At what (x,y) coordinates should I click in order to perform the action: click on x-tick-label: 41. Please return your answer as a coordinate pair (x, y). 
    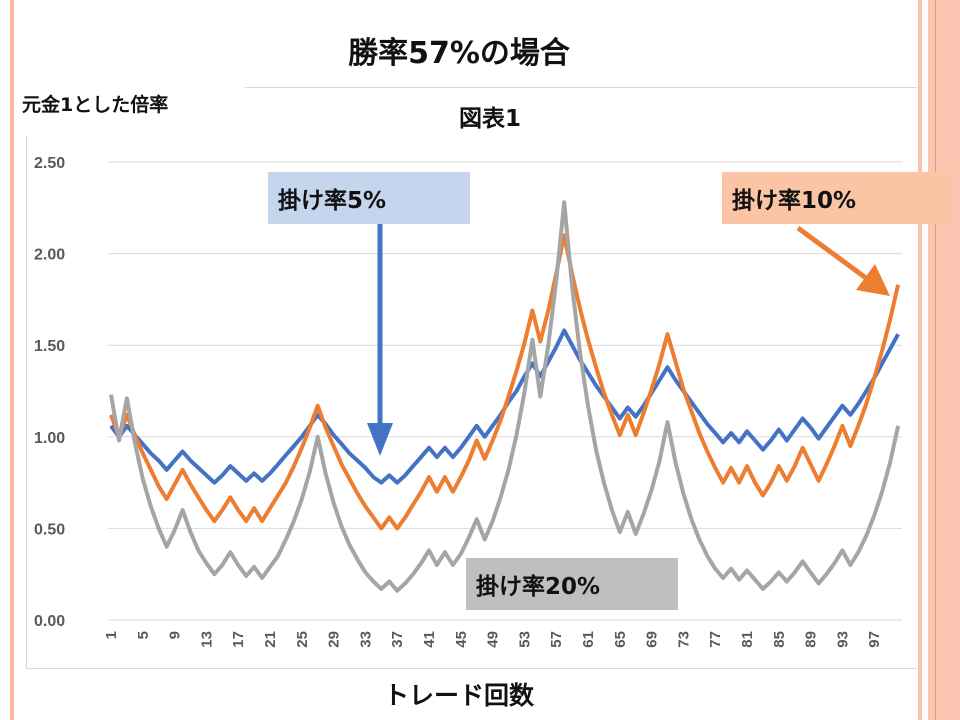
    Looking at the image, I should click on (429, 639).